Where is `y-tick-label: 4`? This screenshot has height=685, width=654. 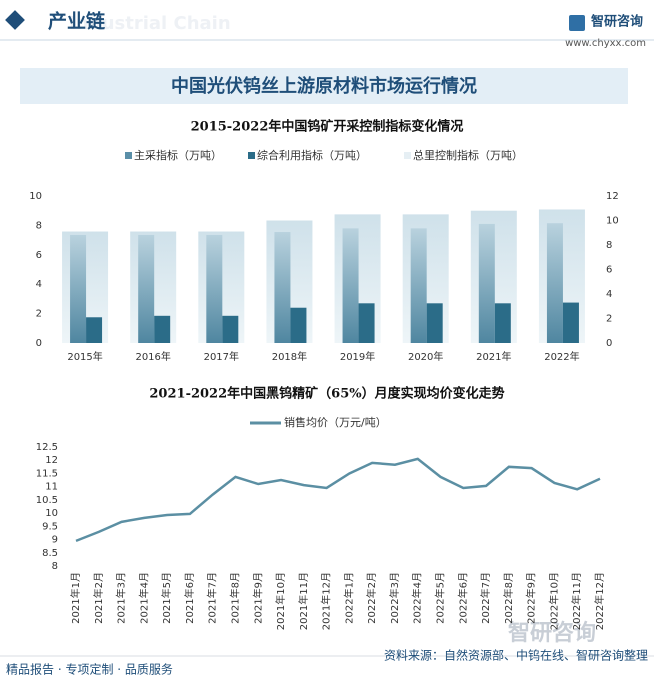 y-tick-label: 4 is located at coordinates (39, 284).